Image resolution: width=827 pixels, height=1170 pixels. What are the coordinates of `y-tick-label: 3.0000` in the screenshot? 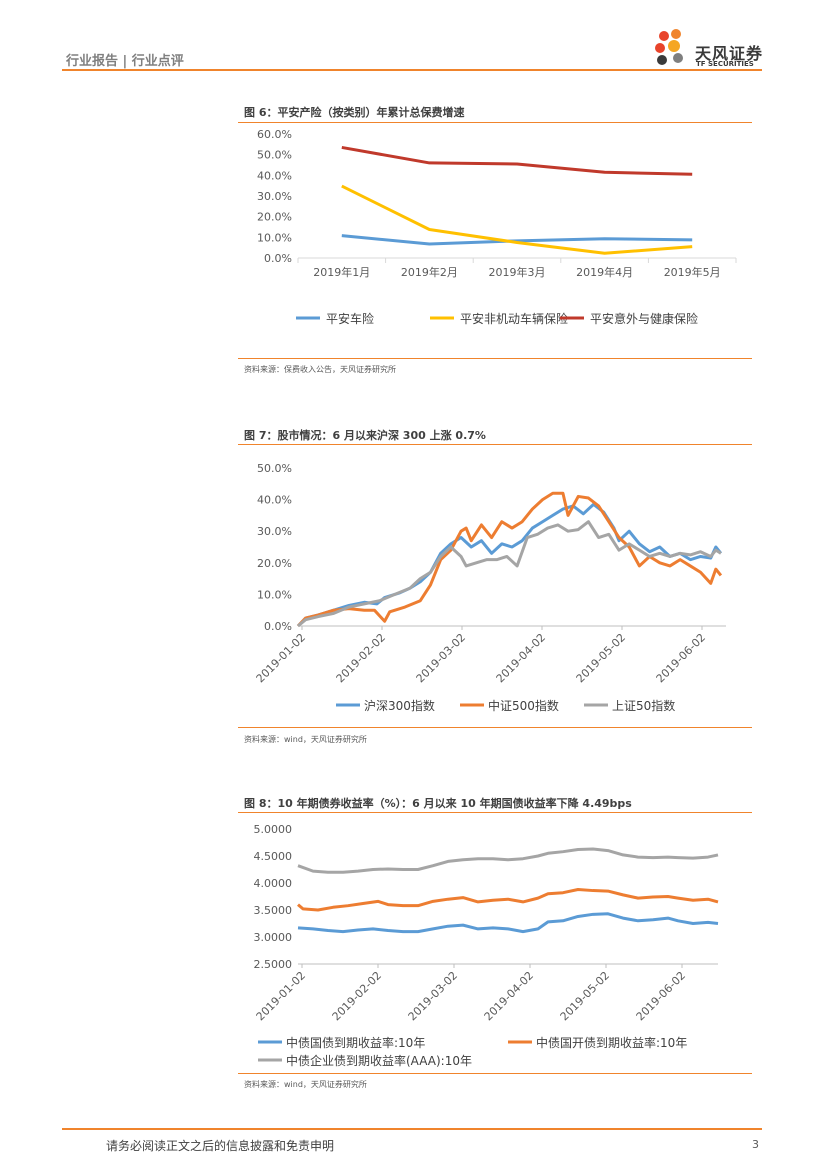 It's located at (273, 937).